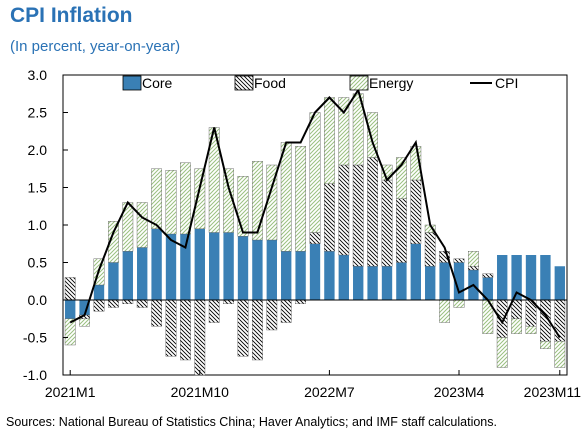 This screenshot has width=585, height=442. I want to click on y-tick-label: -0.5, so click(35, 338).